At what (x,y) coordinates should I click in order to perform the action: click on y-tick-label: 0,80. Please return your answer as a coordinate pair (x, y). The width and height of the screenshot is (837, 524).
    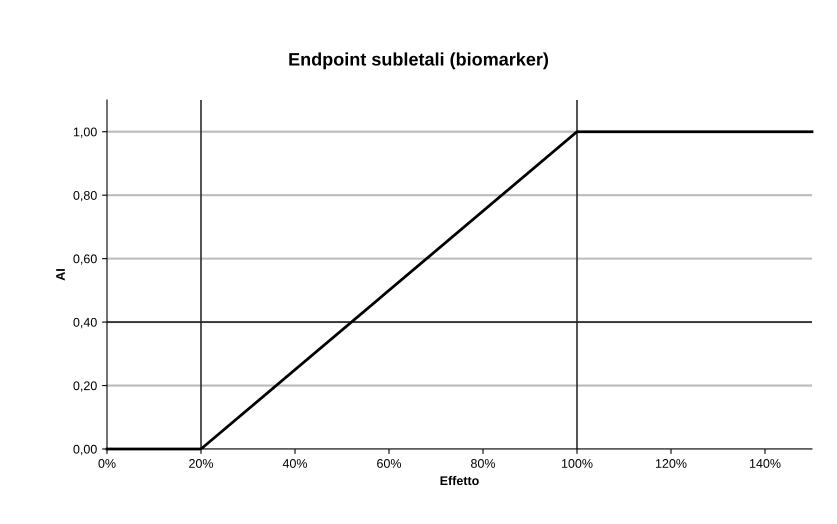
    Looking at the image, I should click on (85, 196).